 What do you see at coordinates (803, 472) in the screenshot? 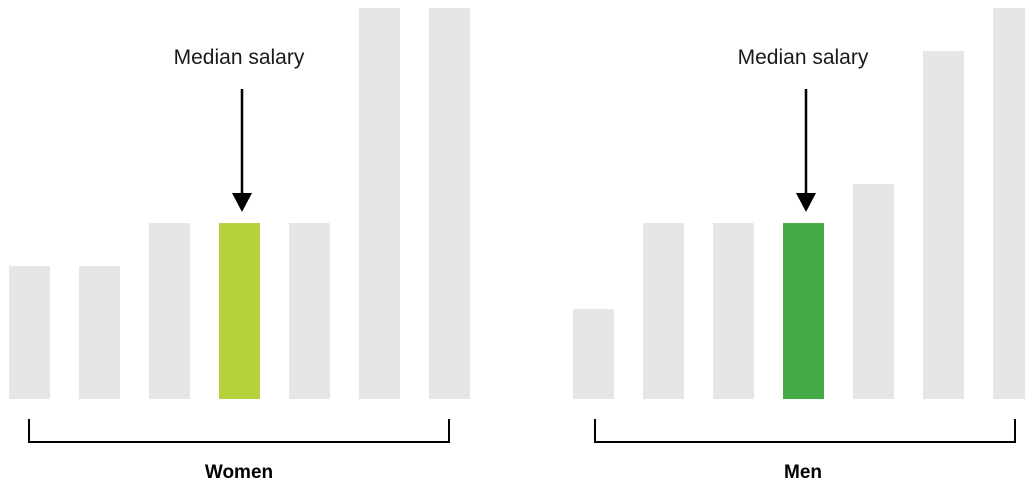
I see `group-label-men: Men` at bounding box center [803, 472].